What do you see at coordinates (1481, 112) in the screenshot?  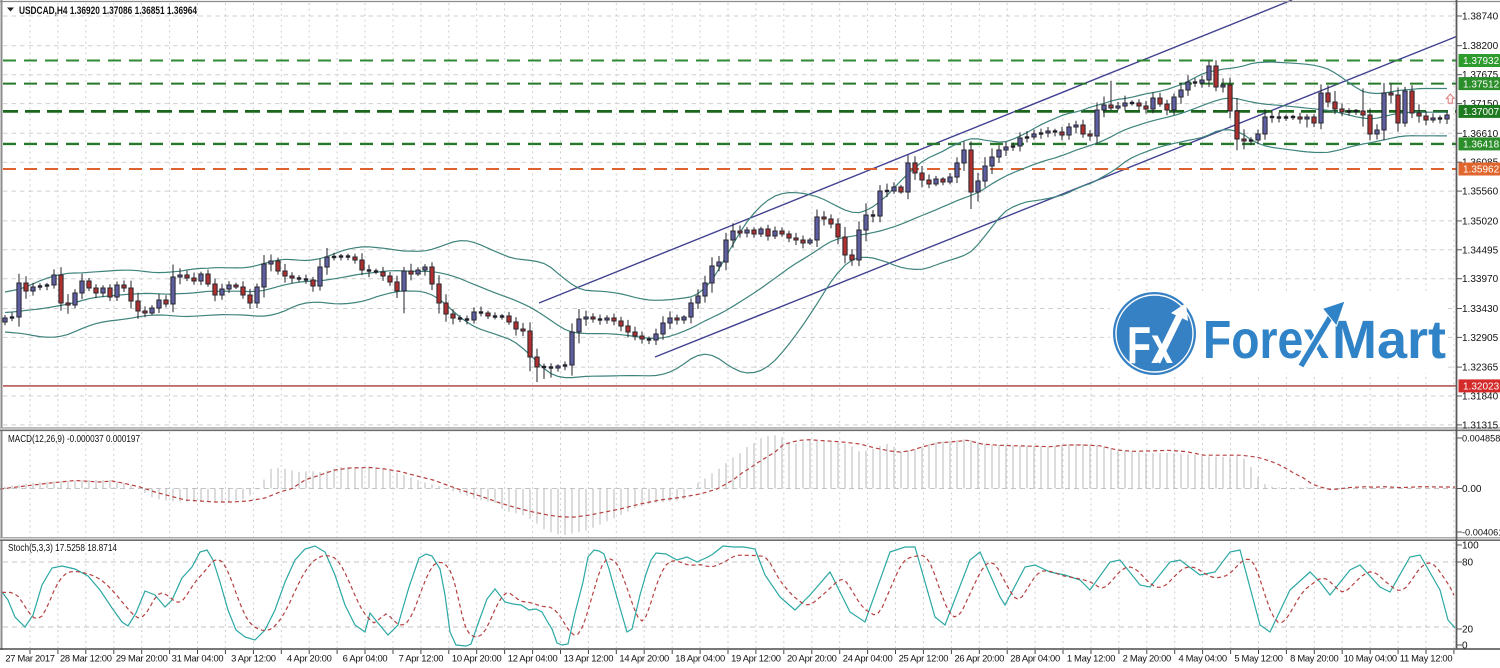 I see `svg-text: 1.37007` at bounding box center [1481, 112].